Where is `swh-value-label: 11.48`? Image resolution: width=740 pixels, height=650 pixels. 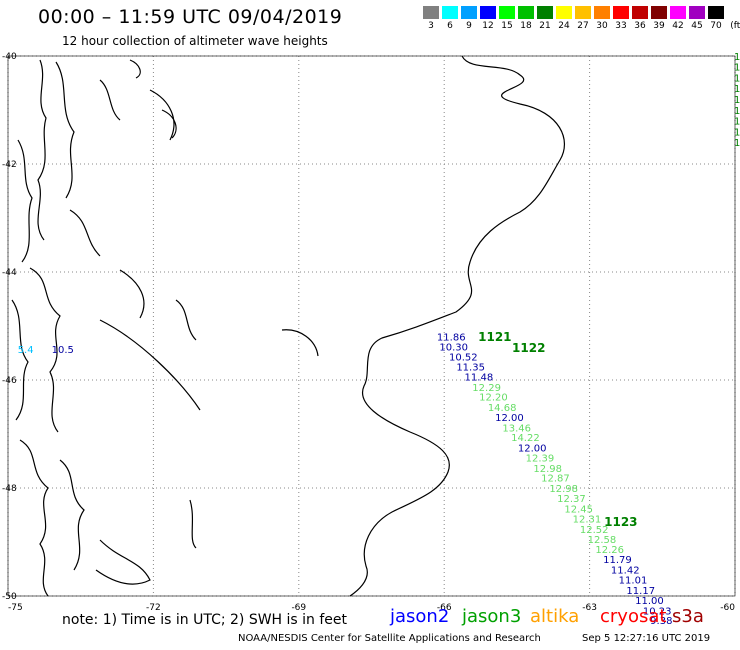 swh-value-label: 11.48 is located at coordinates (479, 378).